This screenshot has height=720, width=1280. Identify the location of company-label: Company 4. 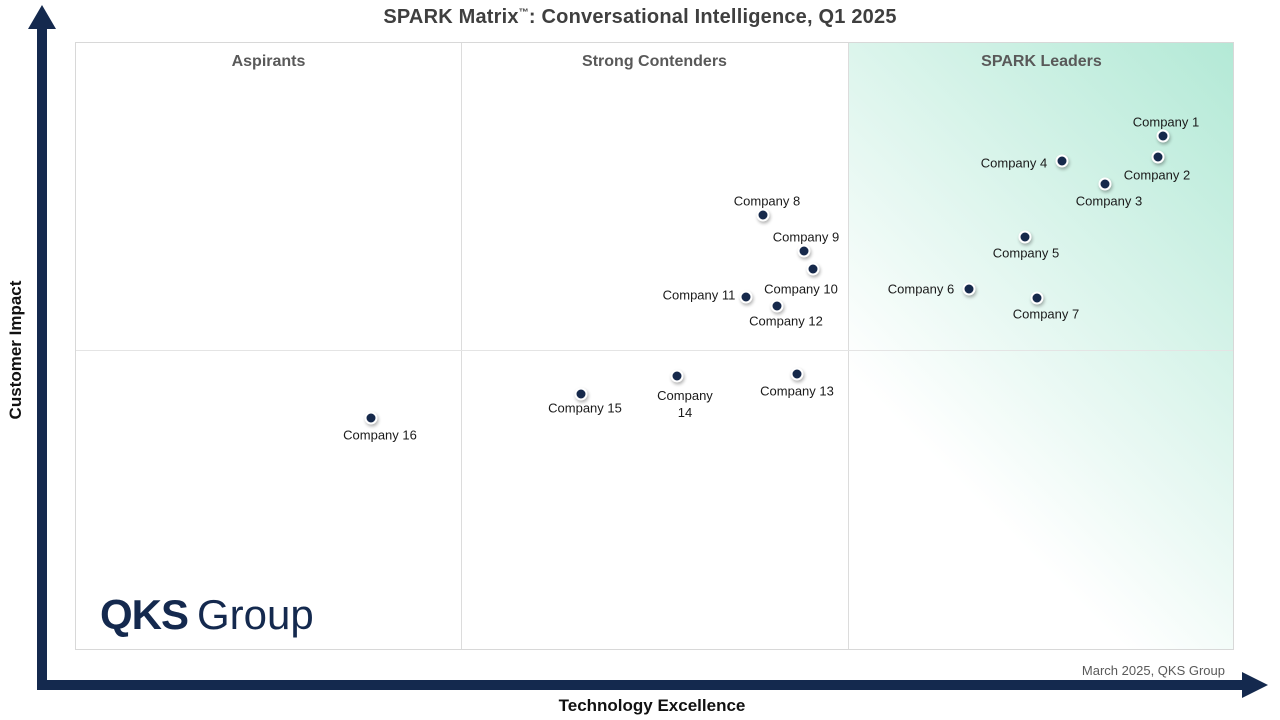
(1014, 163).